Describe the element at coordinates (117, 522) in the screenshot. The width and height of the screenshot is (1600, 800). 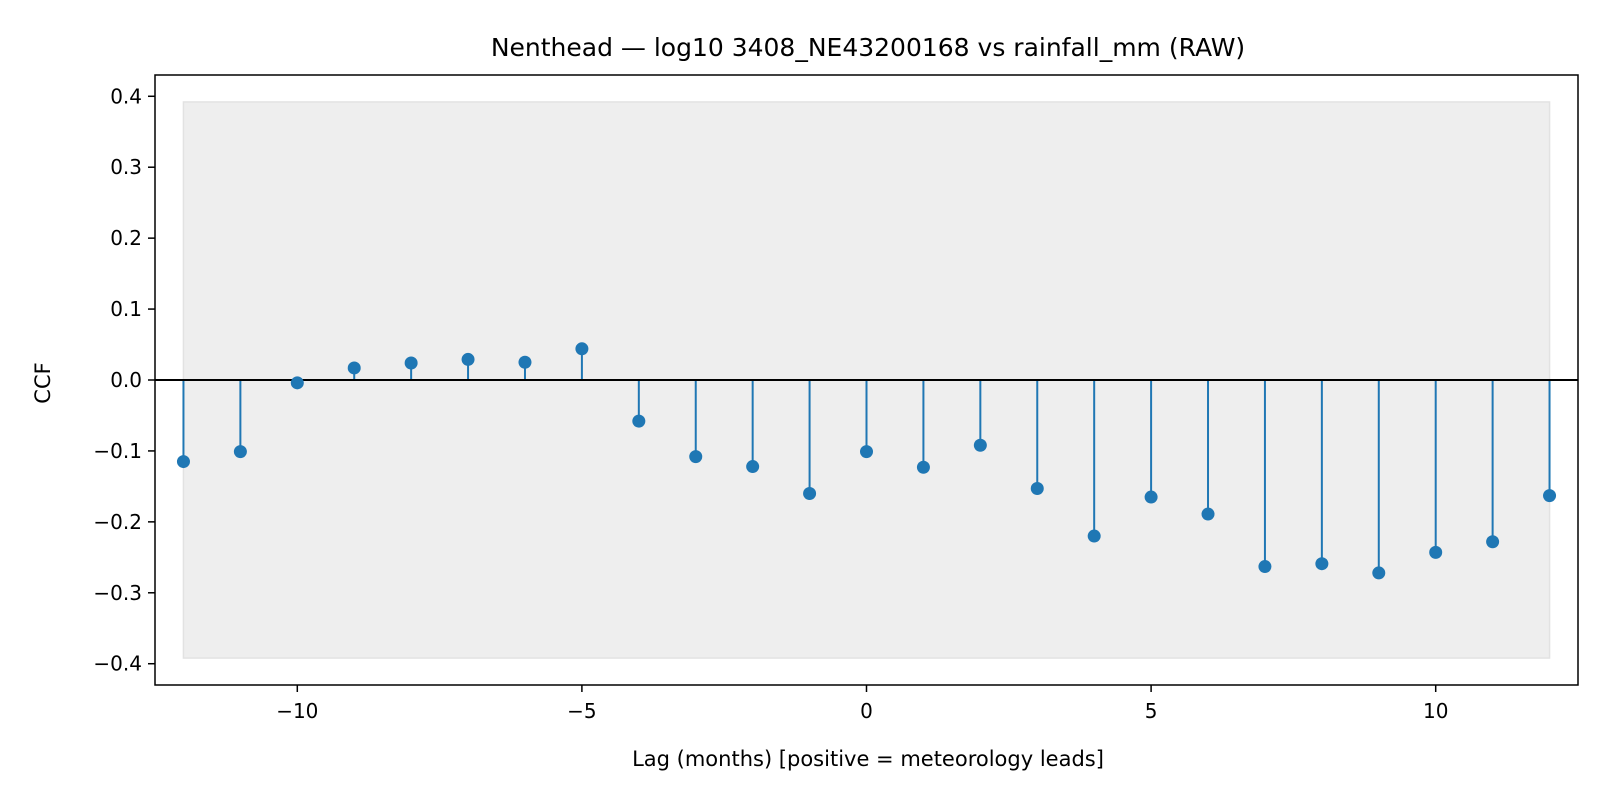
I see `y-tick-label: −0.2` at that location.